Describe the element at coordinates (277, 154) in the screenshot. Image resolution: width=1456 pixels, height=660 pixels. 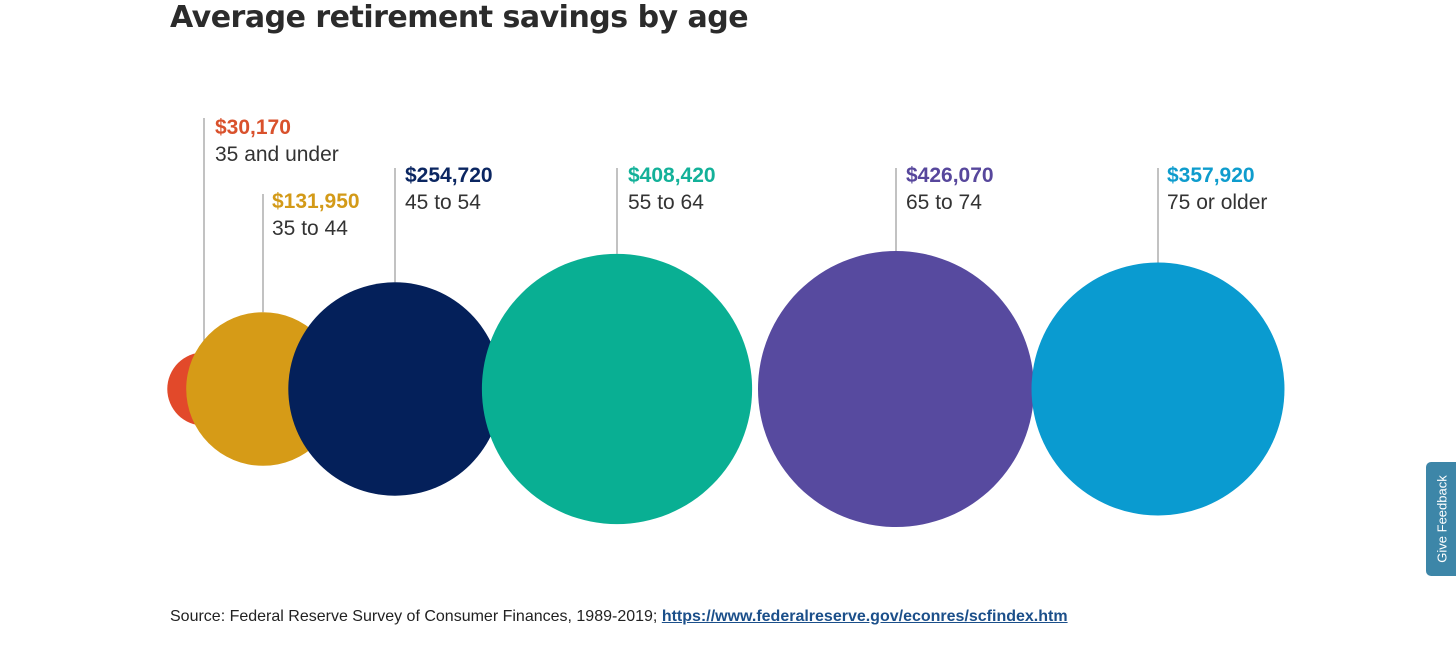
I see `category-label: 35 and under` at that location.